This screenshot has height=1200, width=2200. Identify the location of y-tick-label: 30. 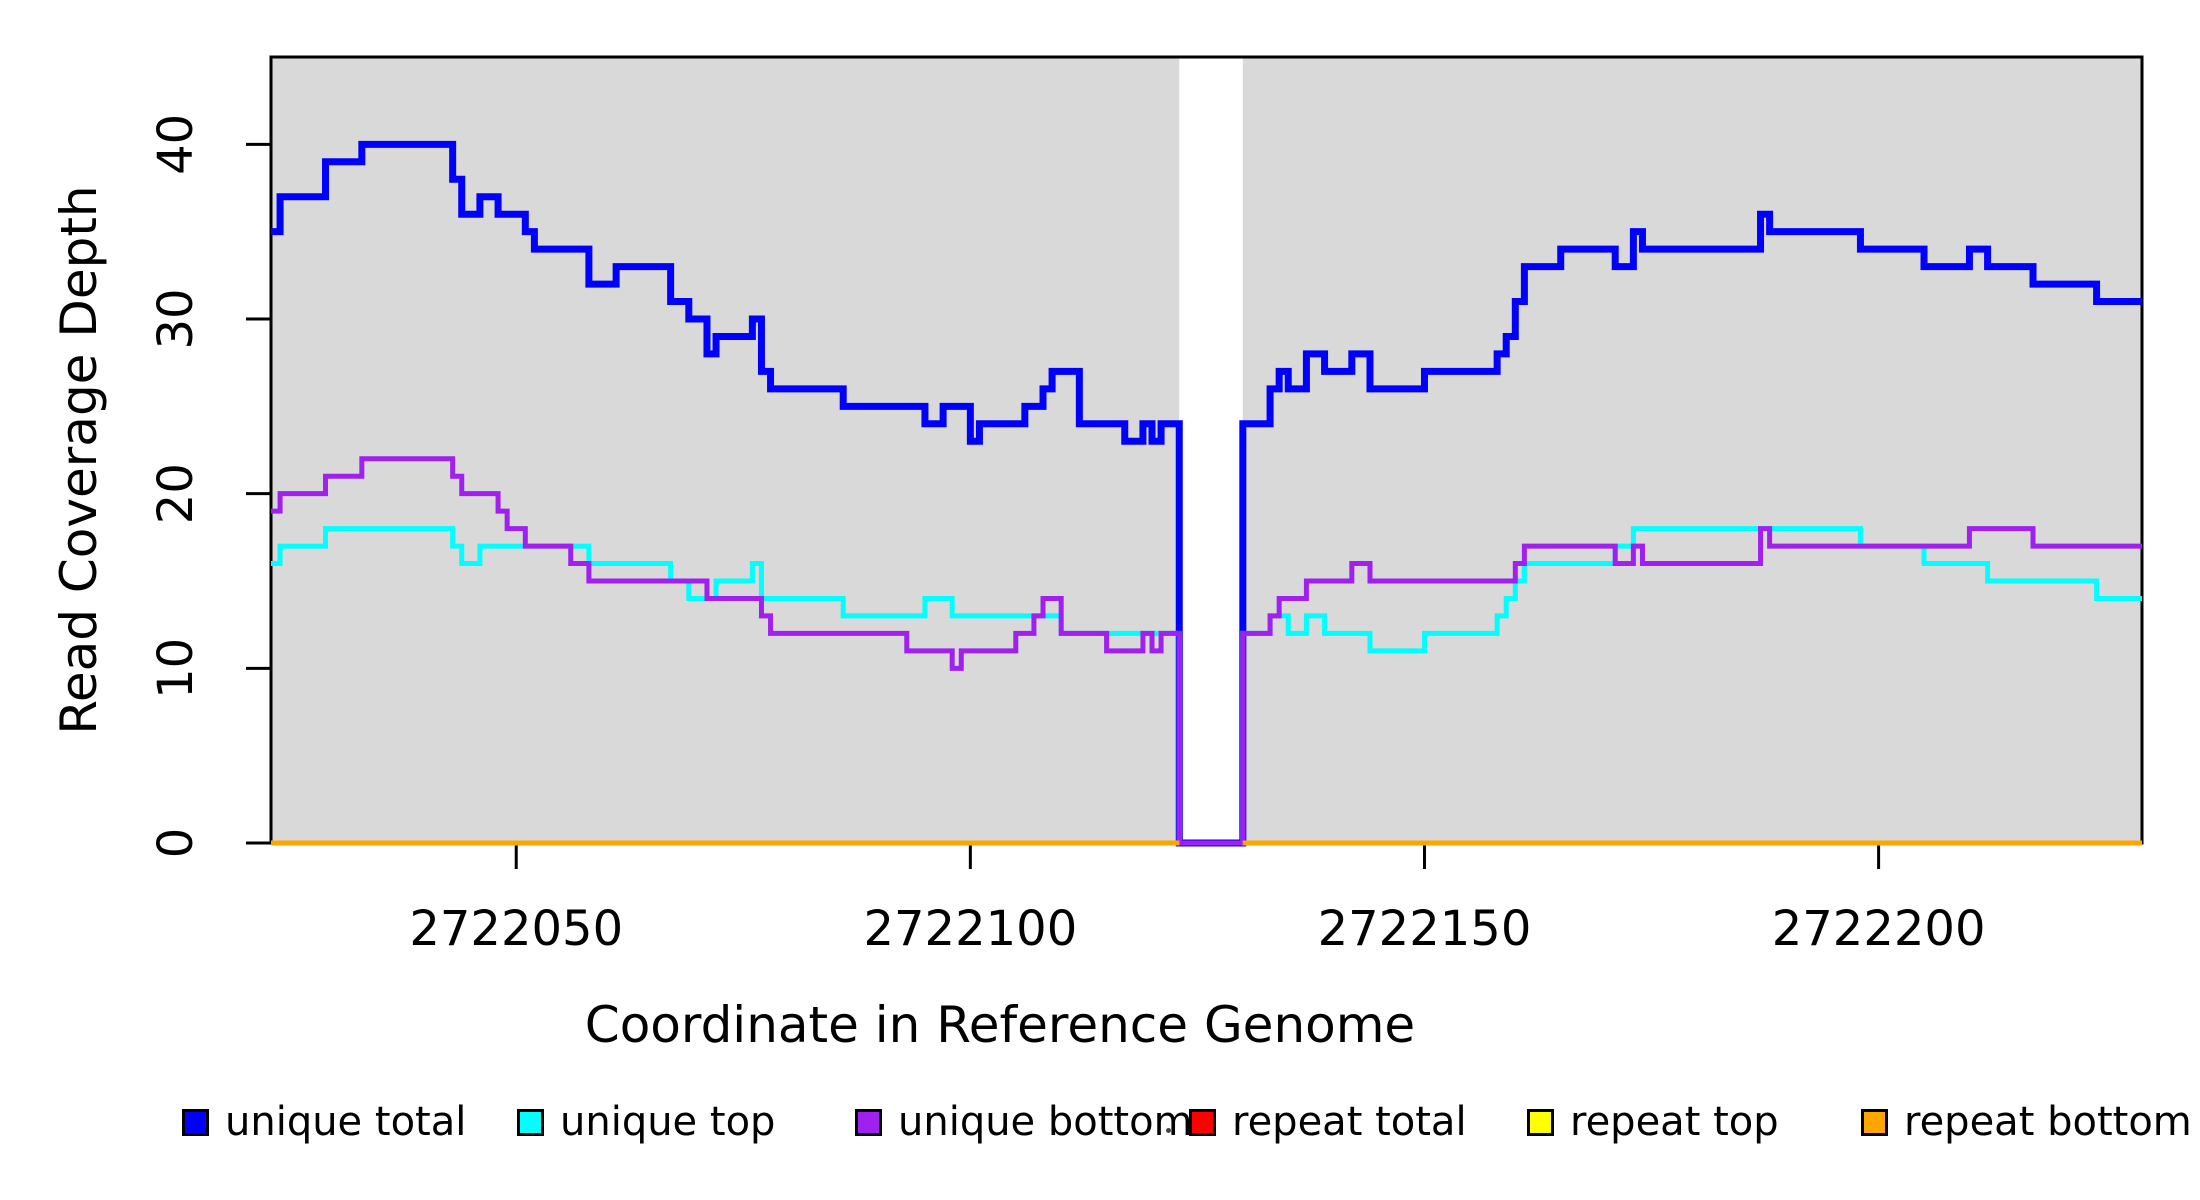
(176, 318).